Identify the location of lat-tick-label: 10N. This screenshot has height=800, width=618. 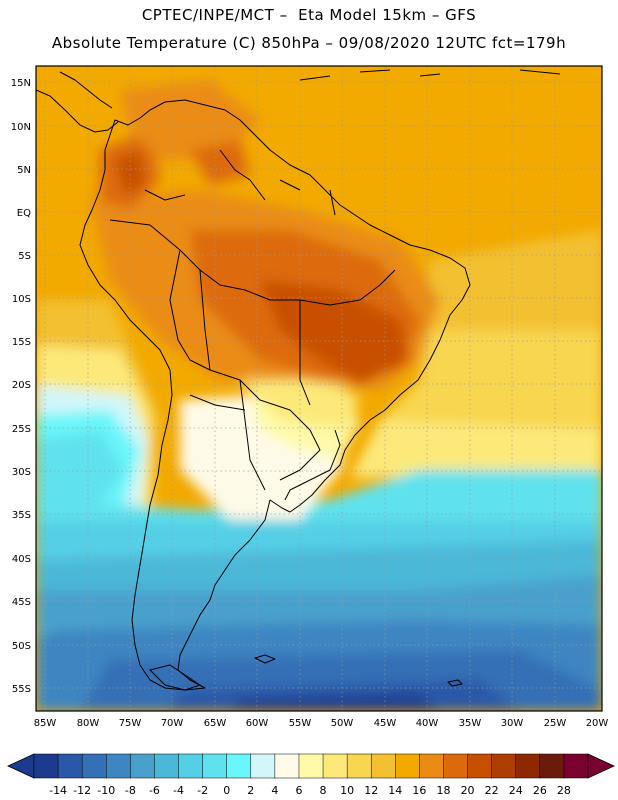
(21, 127).